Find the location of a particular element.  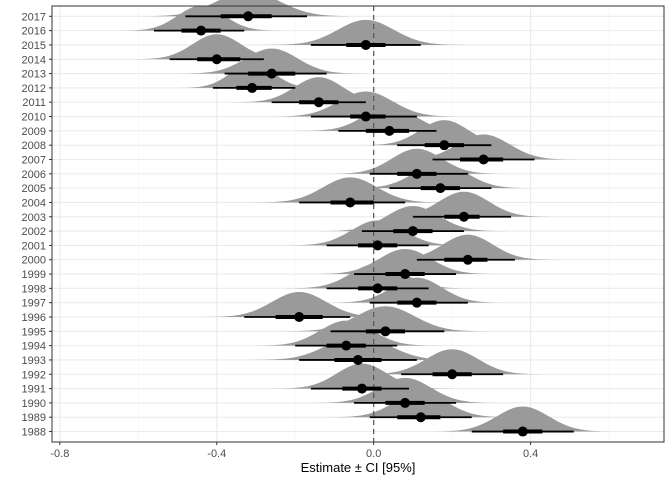

point-estimate-2000 is located at coordinates (467, 259).